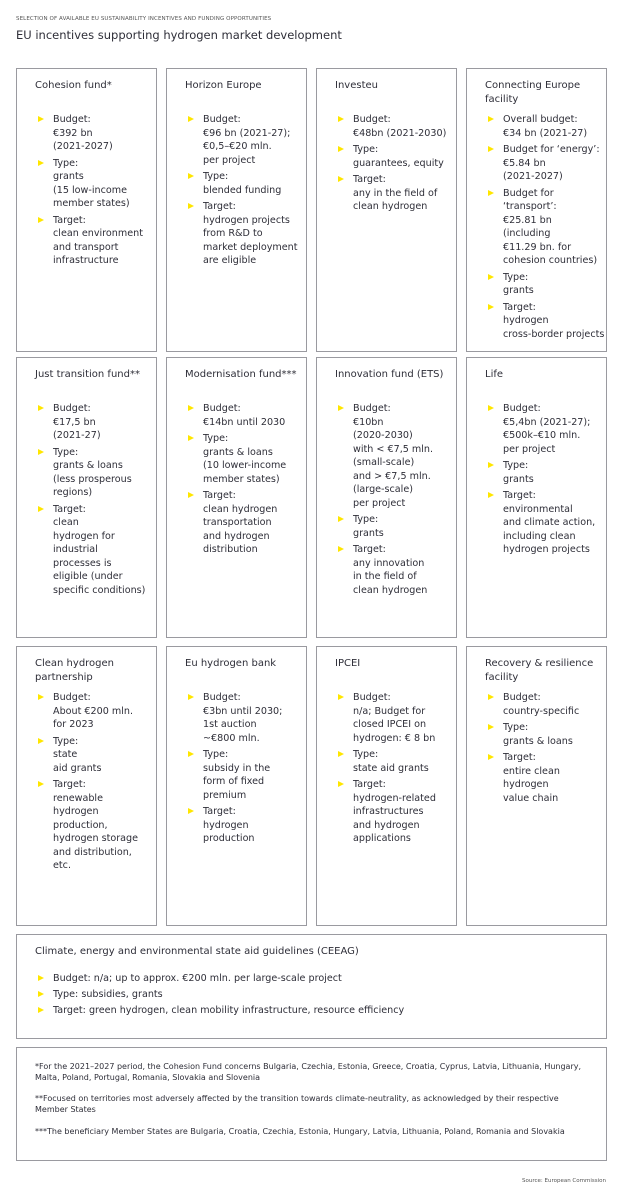  Describe the element at coordinates (75, 549) in the screenshot. I see `item-text: industrial` at that location.